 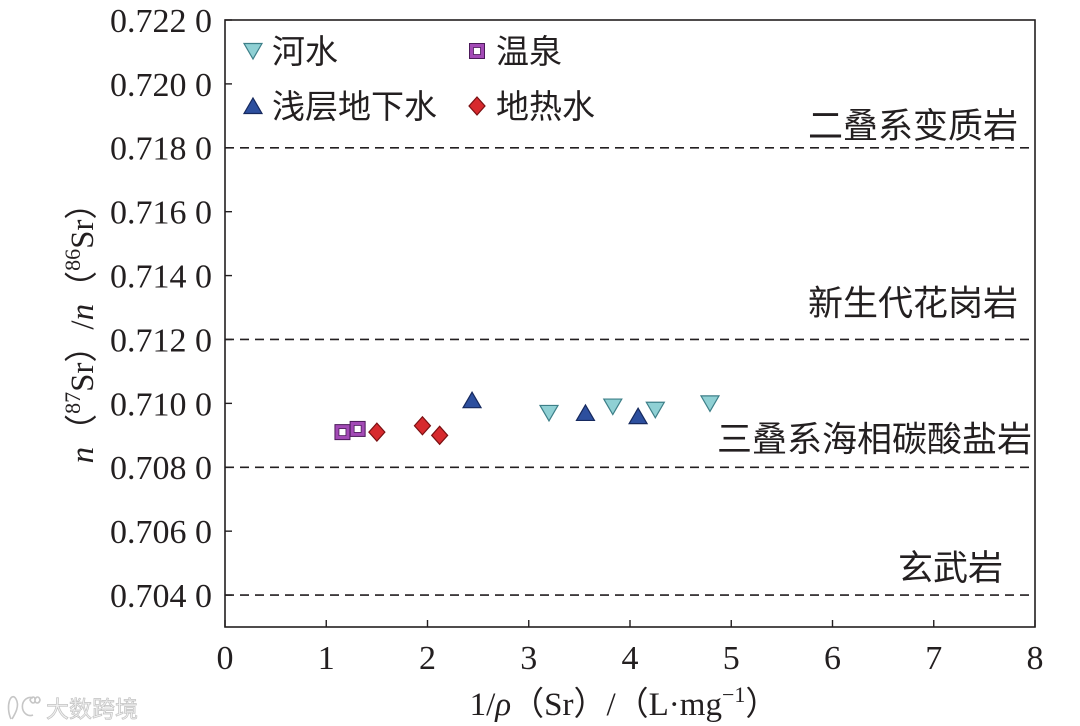 I want to click on watermark-logo, so click(x=24, y=708).